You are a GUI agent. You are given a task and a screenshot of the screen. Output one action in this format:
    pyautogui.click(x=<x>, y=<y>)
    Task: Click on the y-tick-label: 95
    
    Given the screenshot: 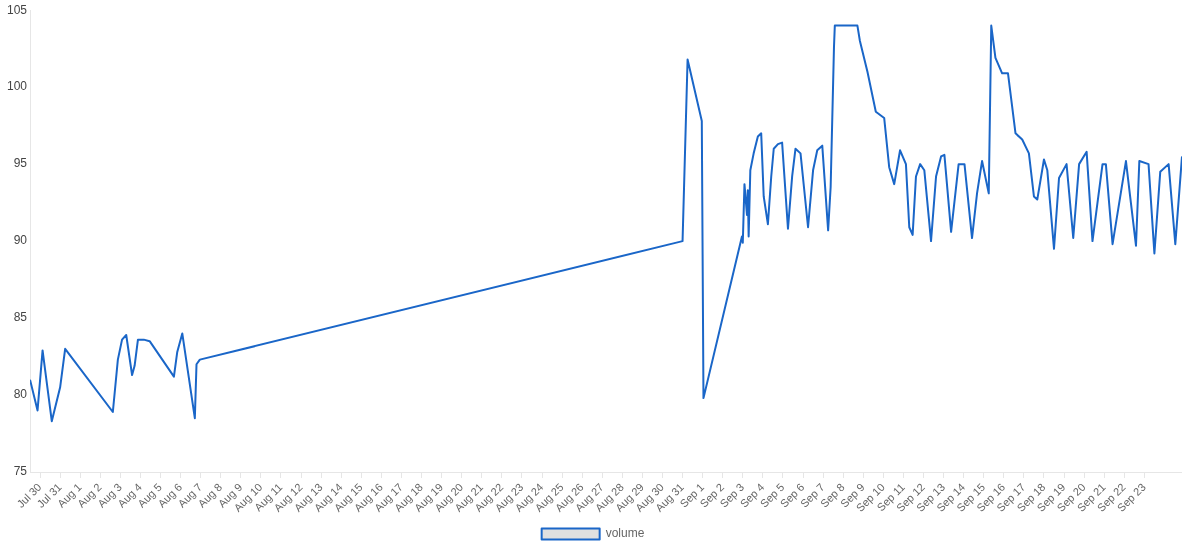 What is the action you would take?
    pyautogui.click(x=20, y=163)
    